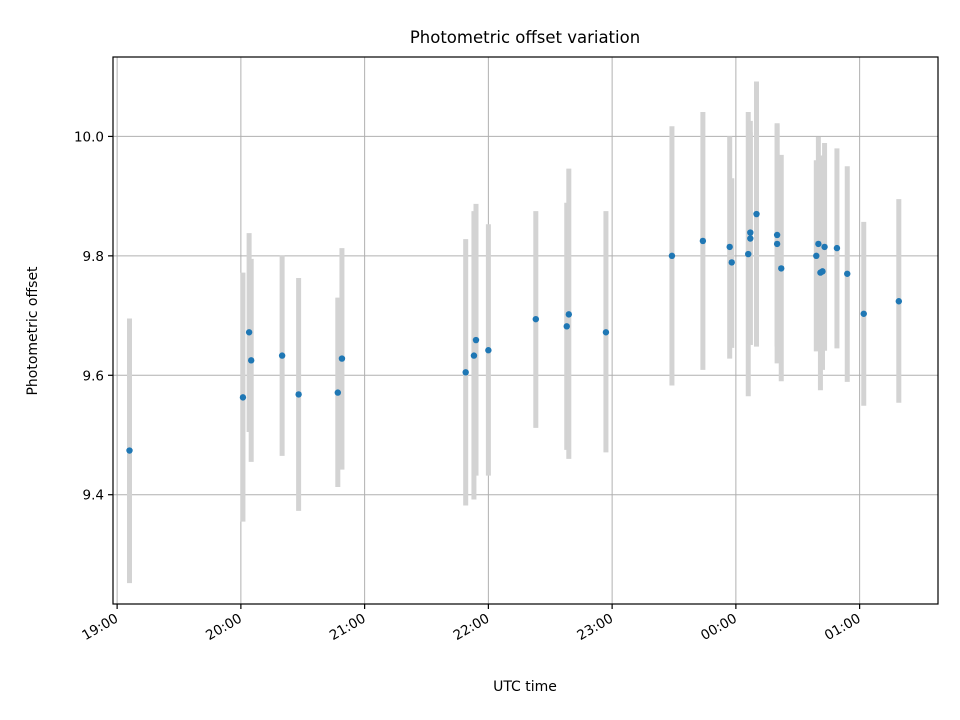 This screenshot has height=720, width=960. I want to click on y-axis-title: Photometric offset, so click(33, 331).